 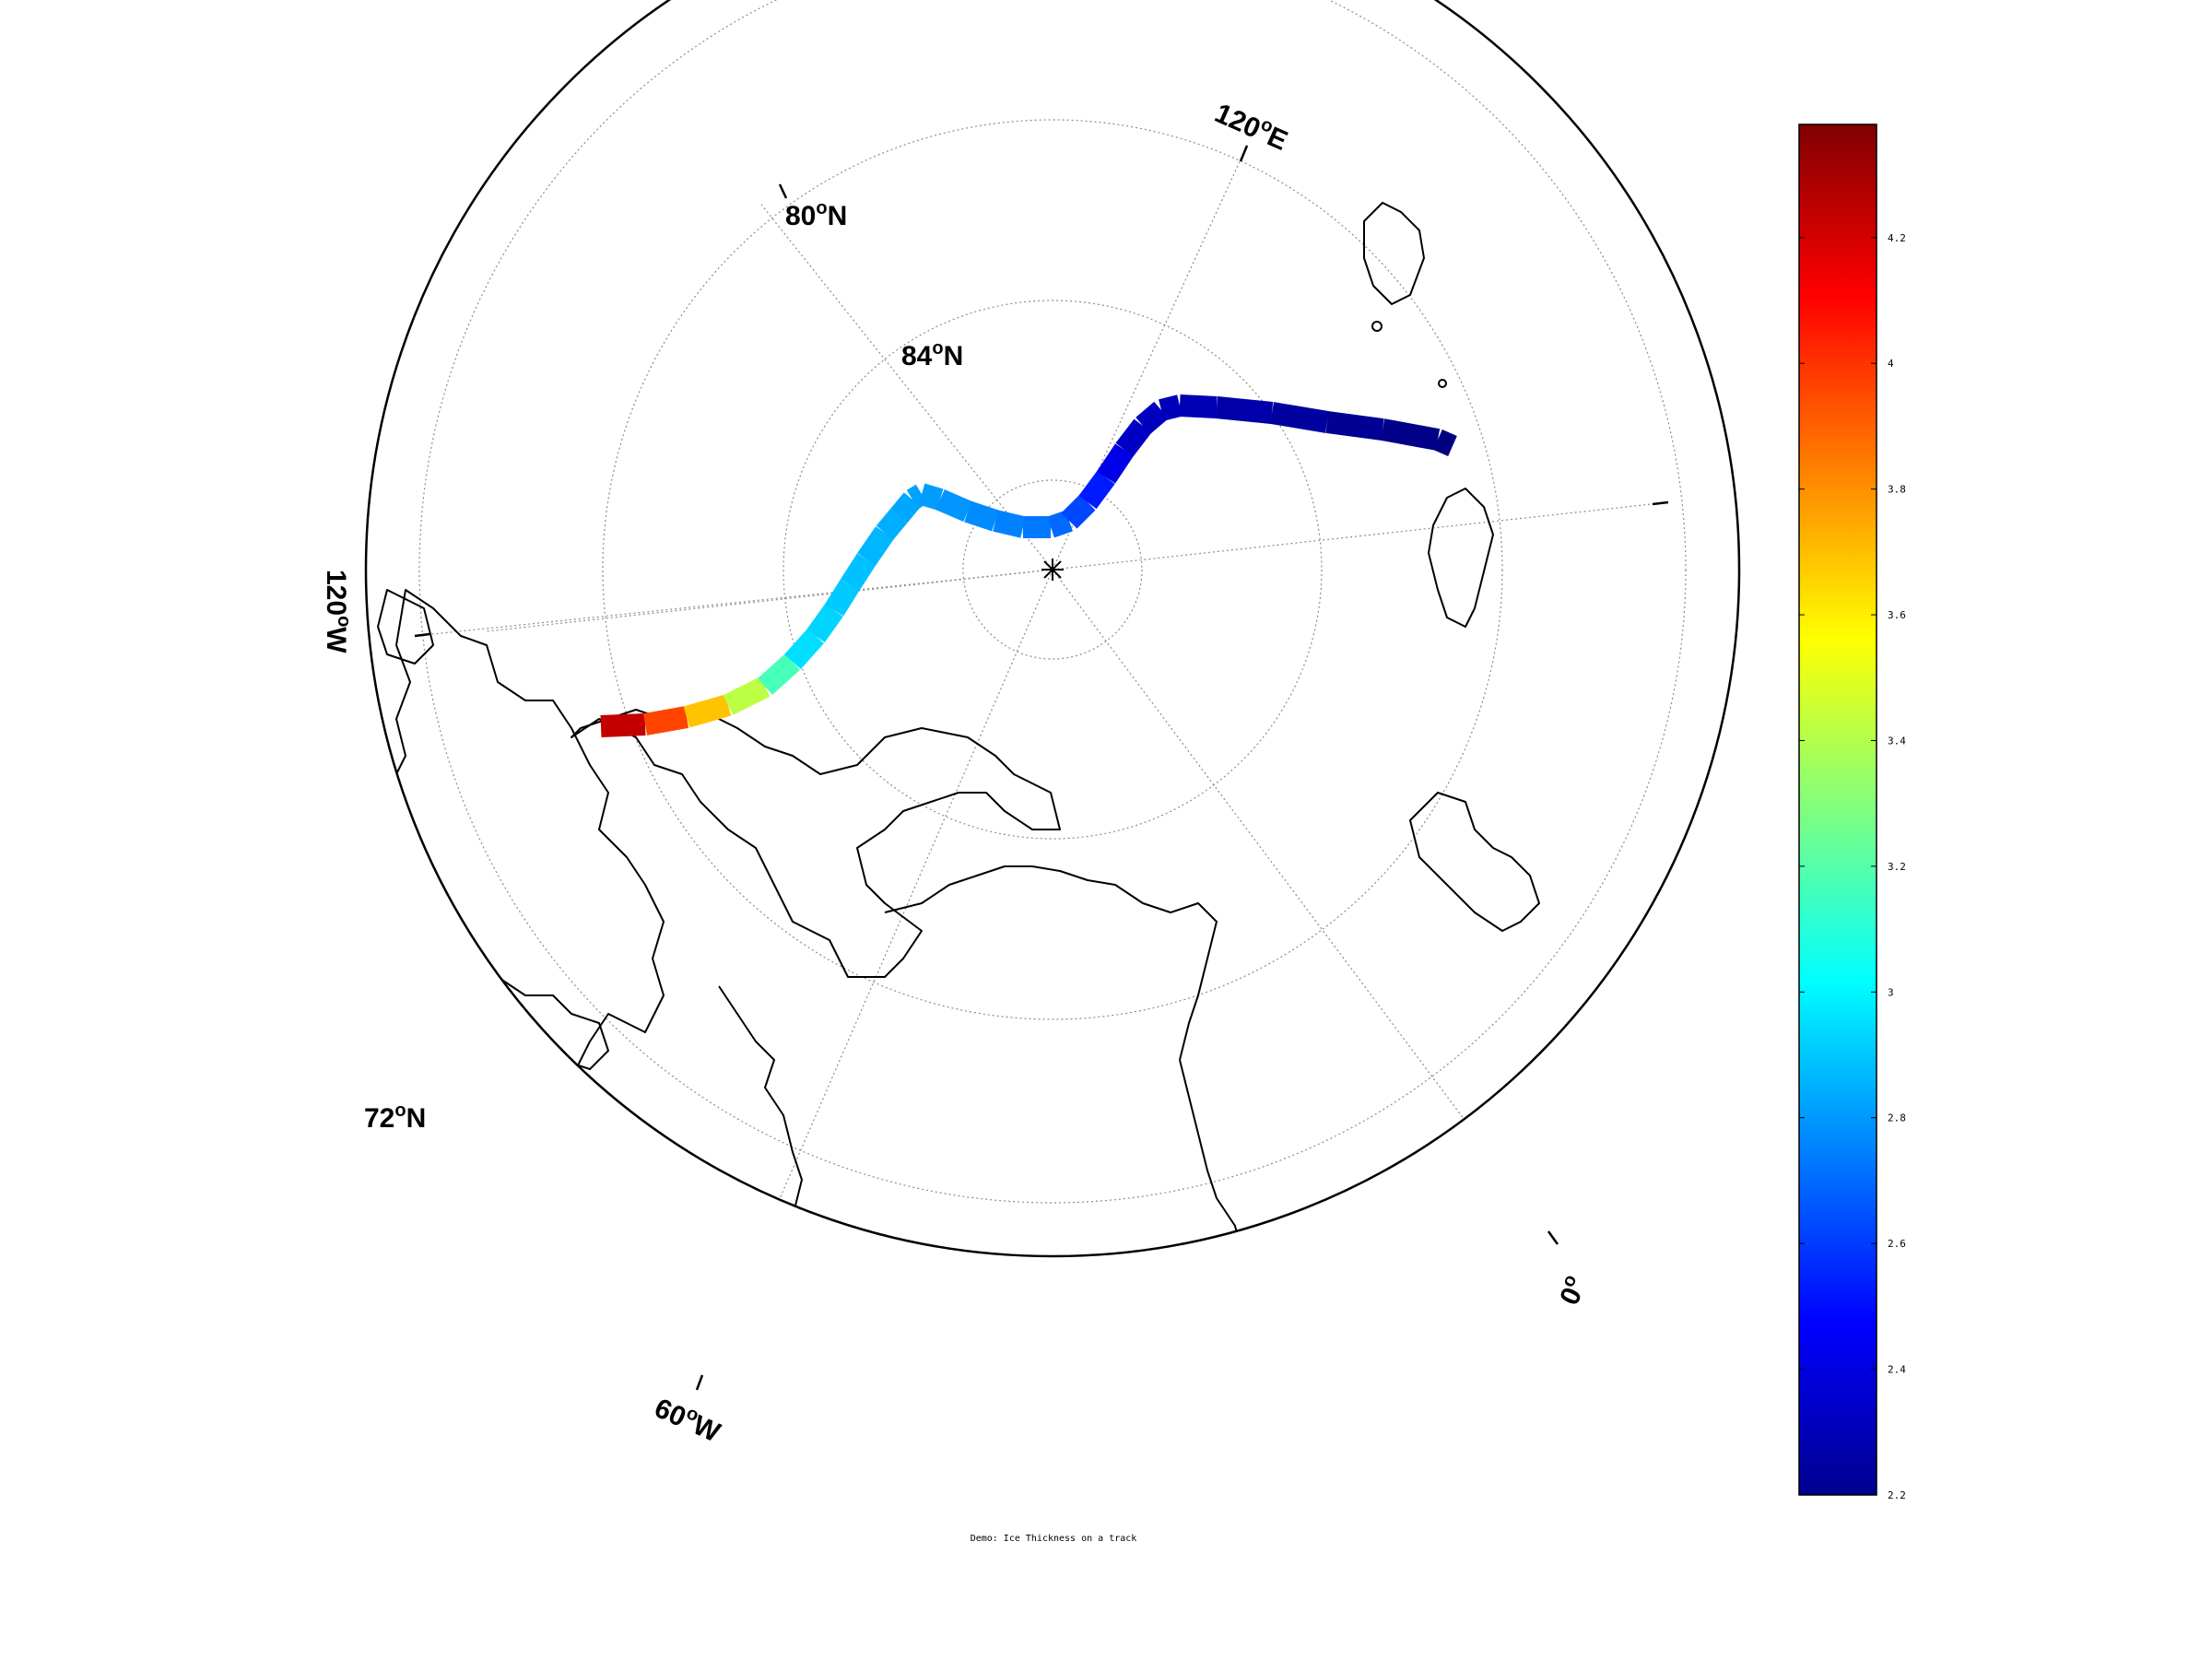 What do you see at coordinates (1461, 558) in the screenshot?
I see `franz-josef-land-coast` at bounding box center [1461, 558].